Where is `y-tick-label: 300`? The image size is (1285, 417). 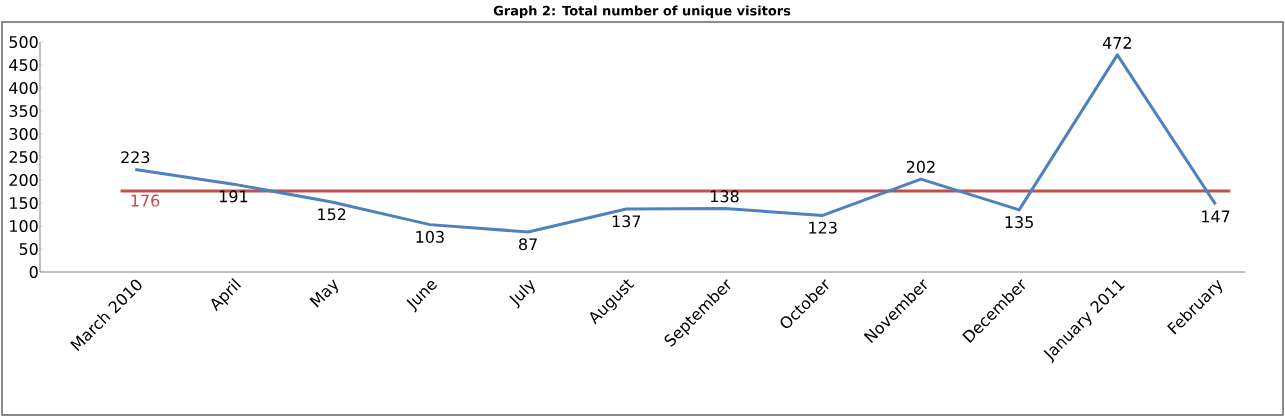
y-tick-label: 300 is located at coordinates (23, 134).